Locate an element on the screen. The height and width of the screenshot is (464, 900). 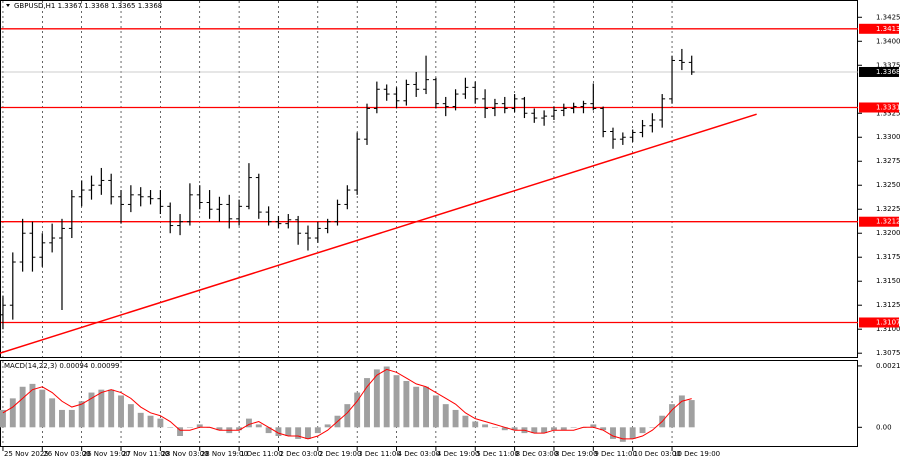
y-tick-label: 1.3100 is located at coordinates (888, 329).